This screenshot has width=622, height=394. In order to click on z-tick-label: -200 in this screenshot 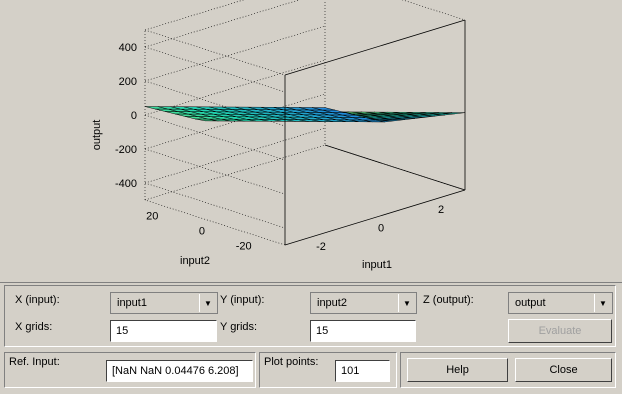, I will do `click(126, 150)`.